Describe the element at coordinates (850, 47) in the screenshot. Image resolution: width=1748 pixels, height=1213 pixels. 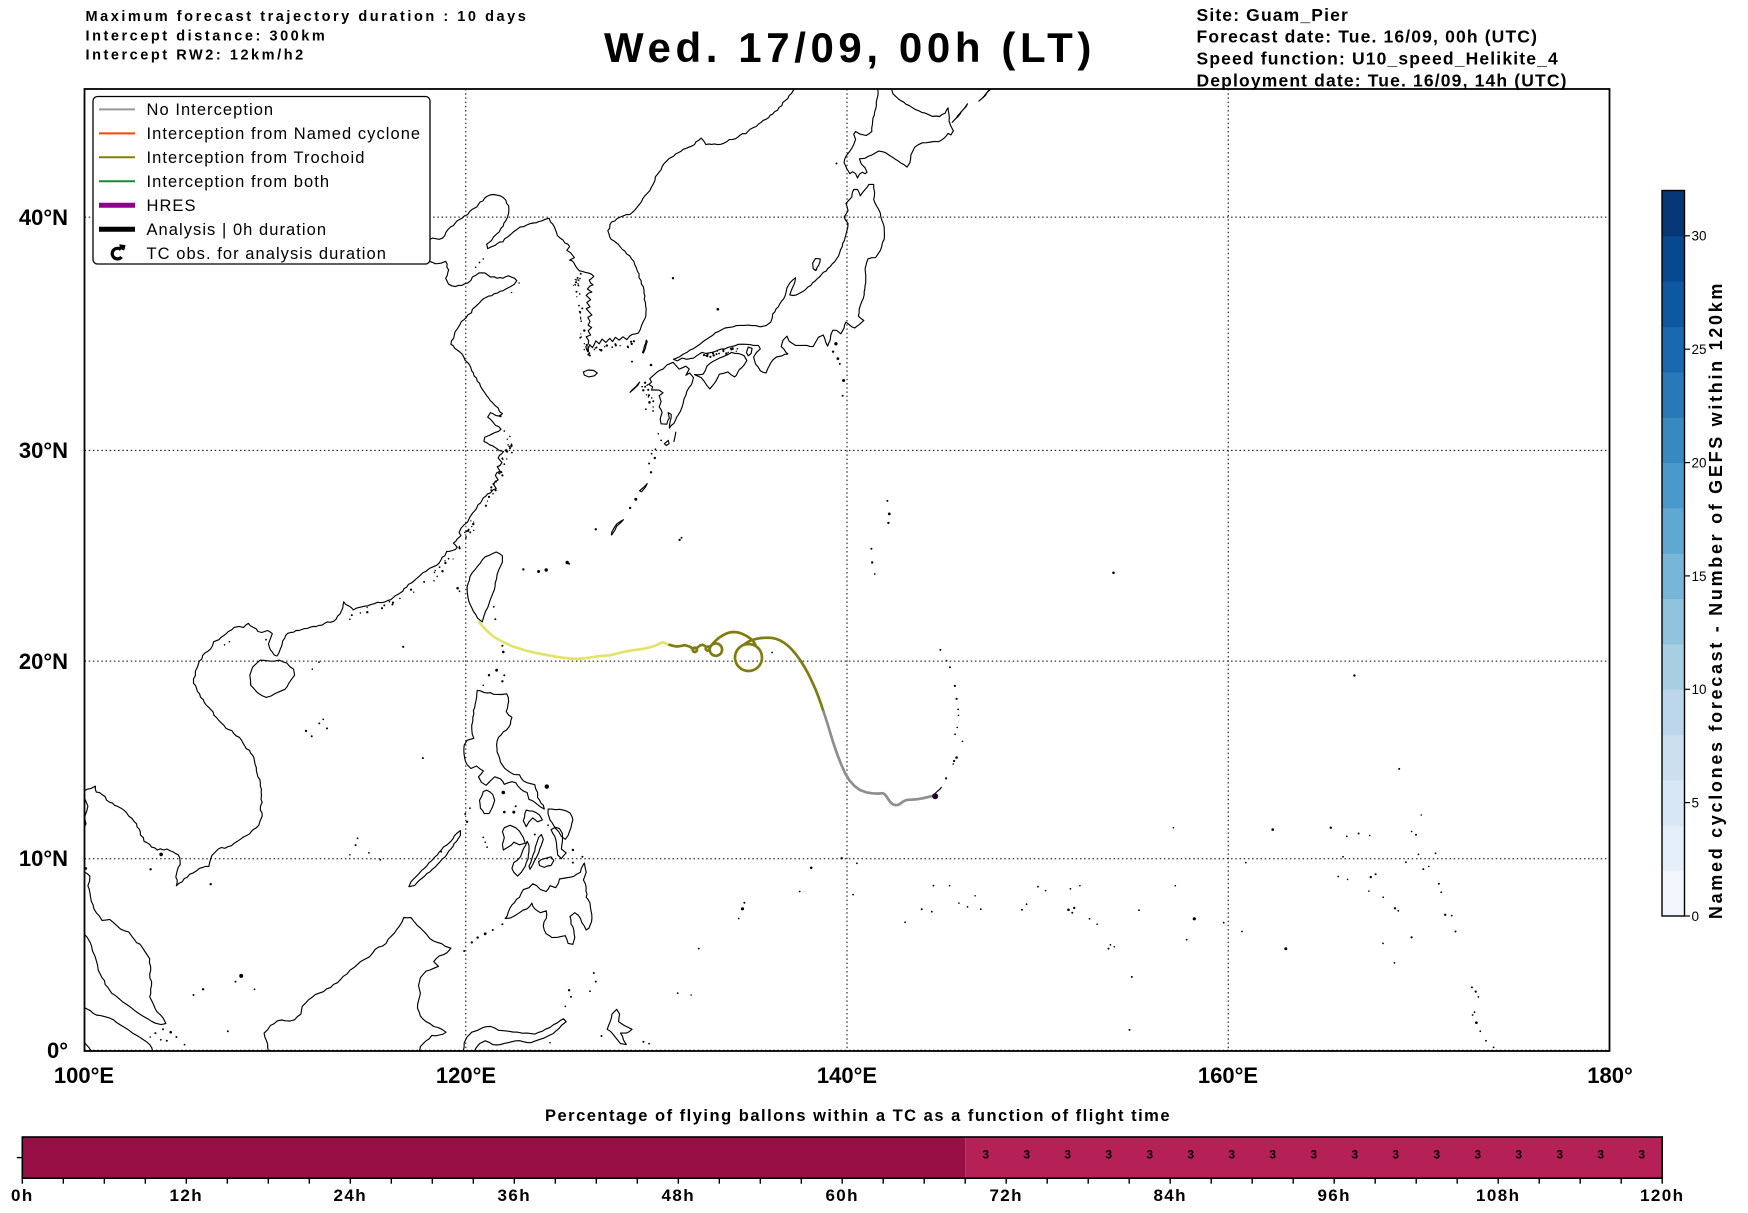
I see `svg-text: Wed. 17/09, 00h (LT)` at that location.